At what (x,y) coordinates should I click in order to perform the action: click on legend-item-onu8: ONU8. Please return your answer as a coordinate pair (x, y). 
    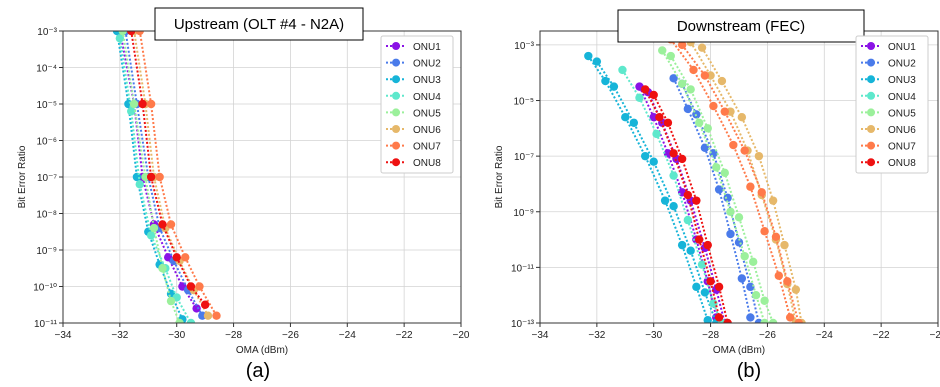
    Looking at the image, I should click on (413, 163).